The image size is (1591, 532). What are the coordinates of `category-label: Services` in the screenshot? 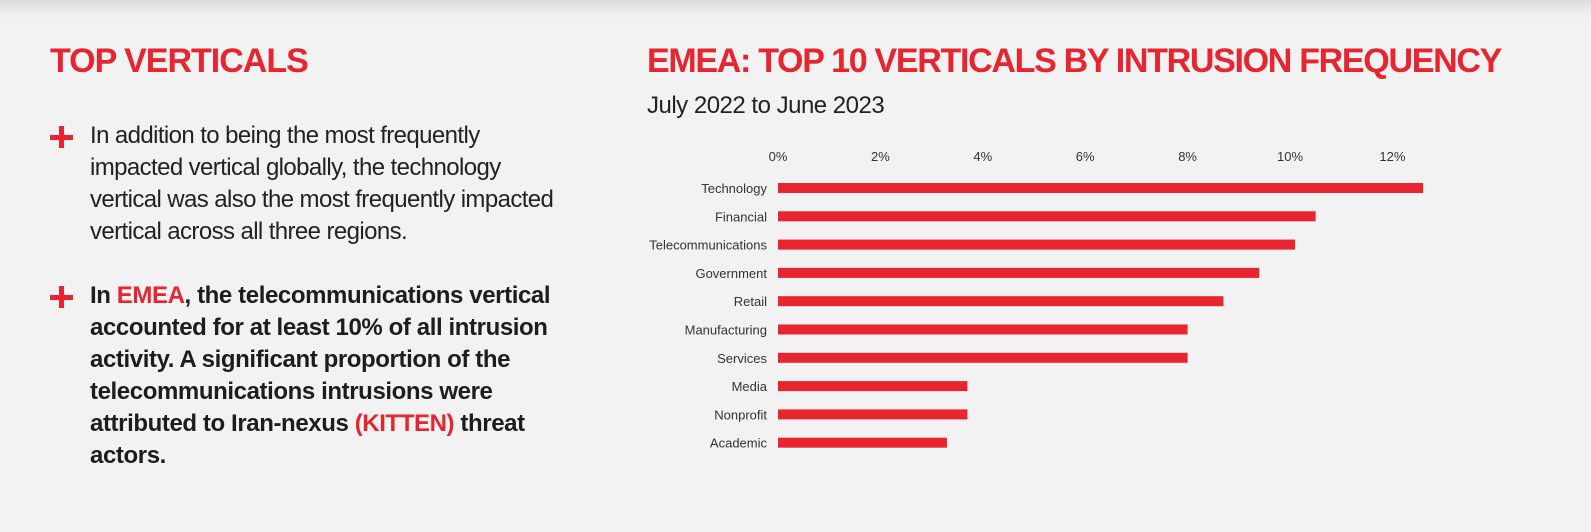 It's located at (742, 358).